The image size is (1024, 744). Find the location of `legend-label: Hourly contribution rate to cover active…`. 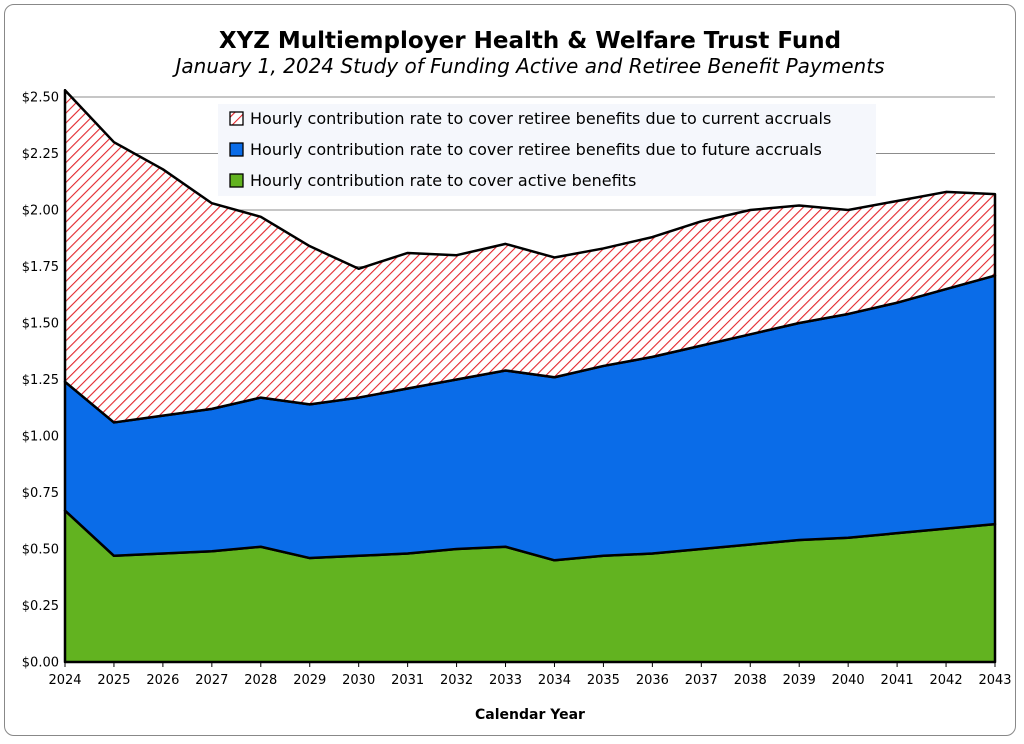

legend-label: Hourly contribution rate to cover active… is located at coordinates (443, 180).